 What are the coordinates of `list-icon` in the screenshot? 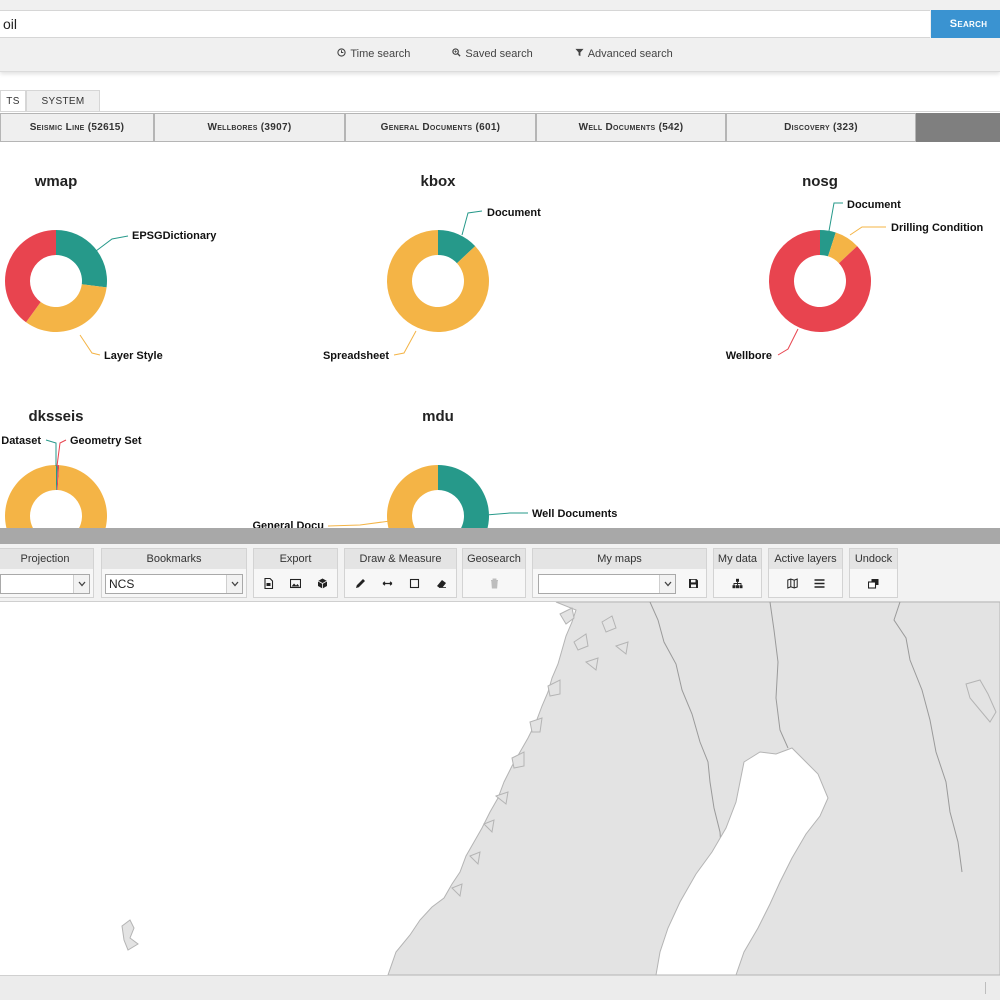 It's located at (819, 584).